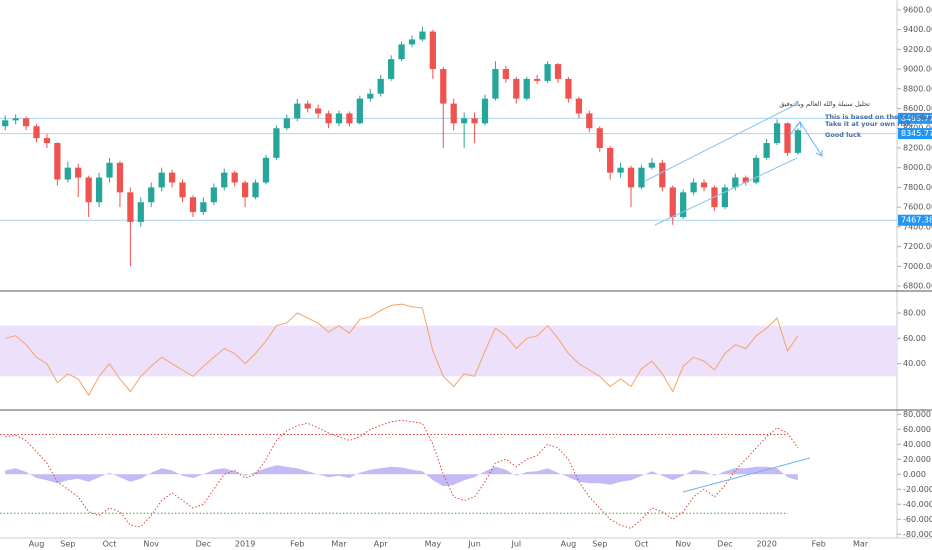 The width and height of the screenshot is (932, 550). I want to click on x-tick-label: Jun, so click(474, 544).